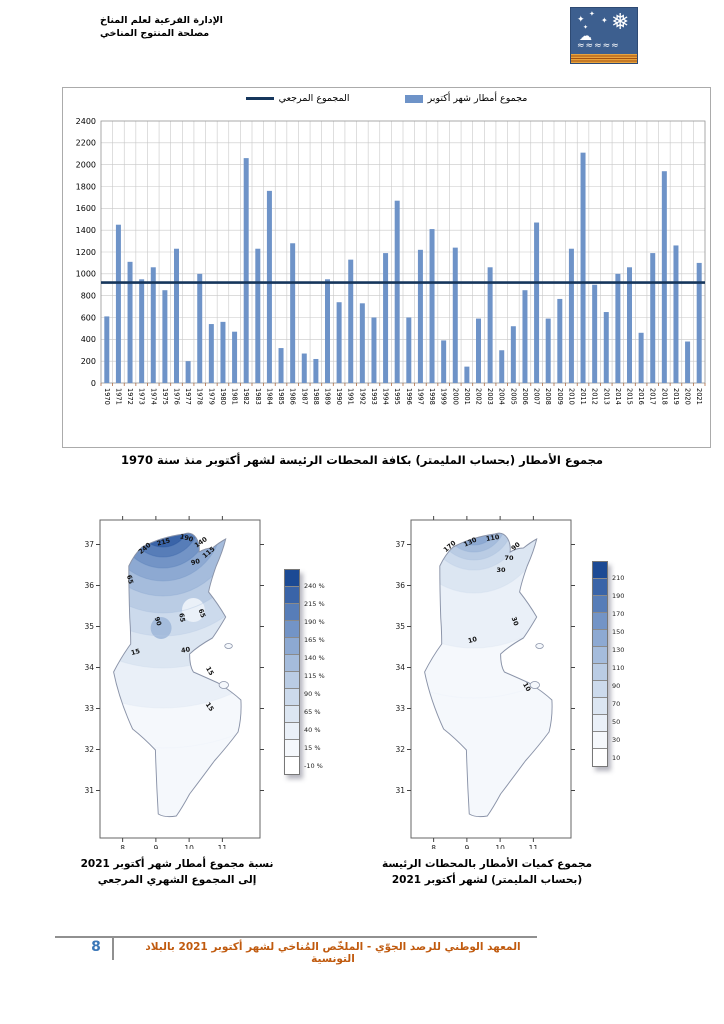 Image resolution: width=724 pixels, height=1024 pixels. I want to click on bar-1983, so click(258, 315).